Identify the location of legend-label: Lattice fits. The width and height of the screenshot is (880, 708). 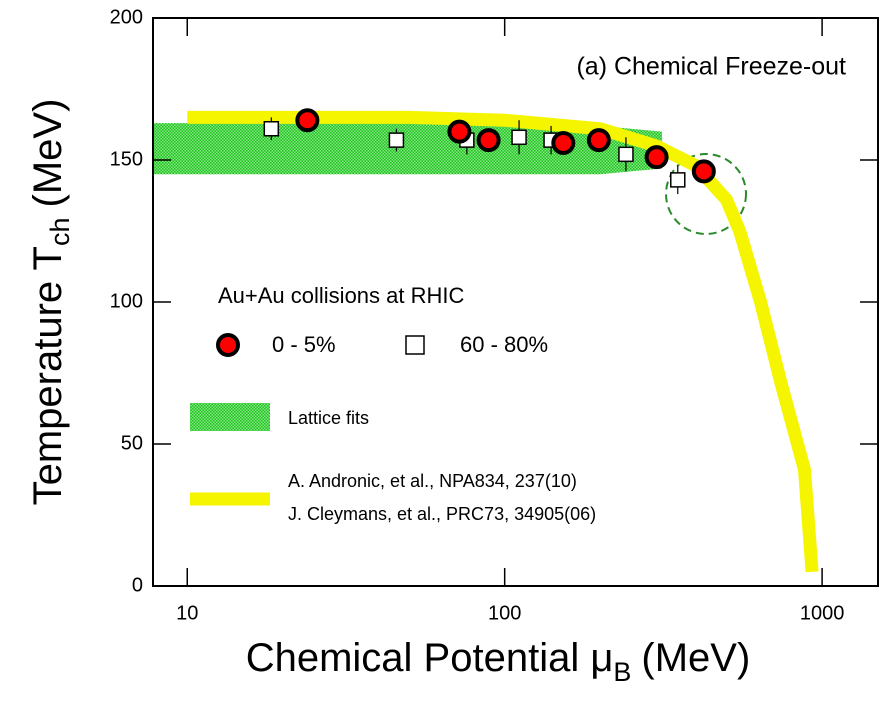
(328, 418).